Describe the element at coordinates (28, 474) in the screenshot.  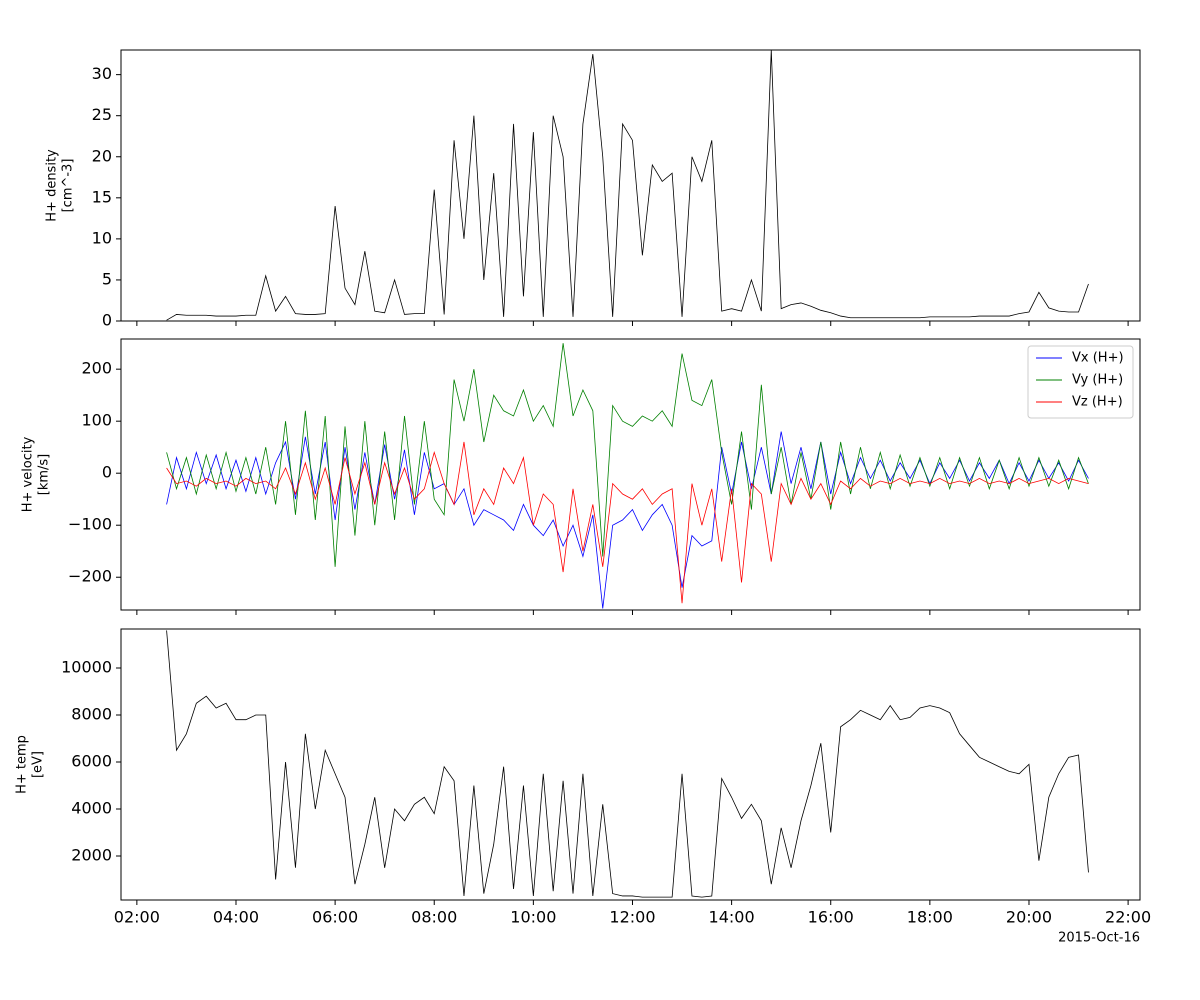
I see `y-label-line: H+ velocity` at that location.